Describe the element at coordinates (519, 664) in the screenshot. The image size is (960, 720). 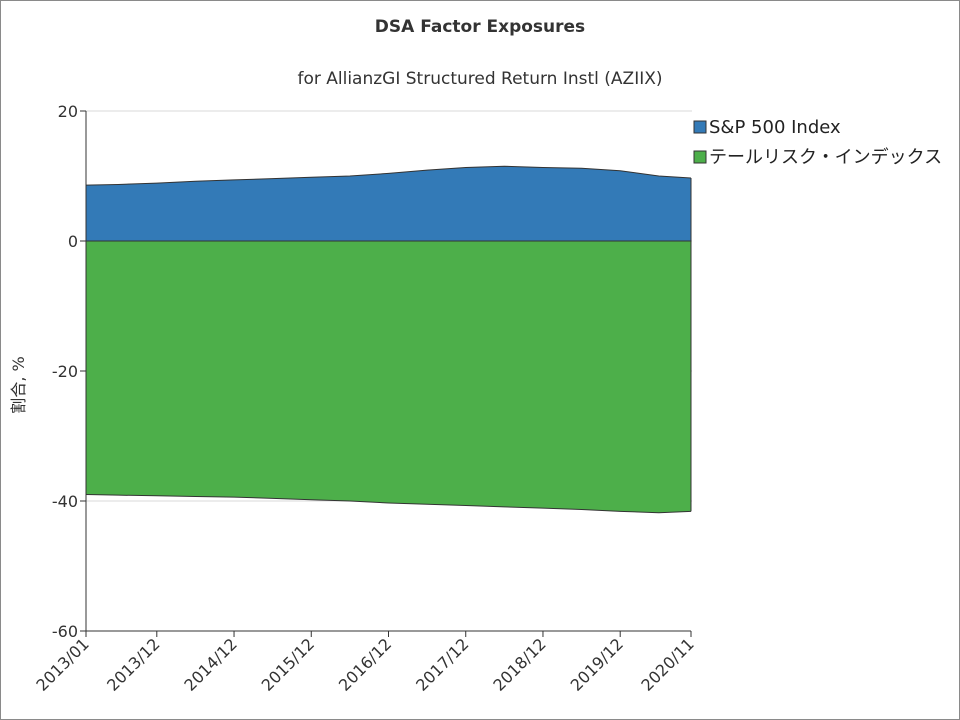
I see `x-tick-label: 2018/12` at that location.